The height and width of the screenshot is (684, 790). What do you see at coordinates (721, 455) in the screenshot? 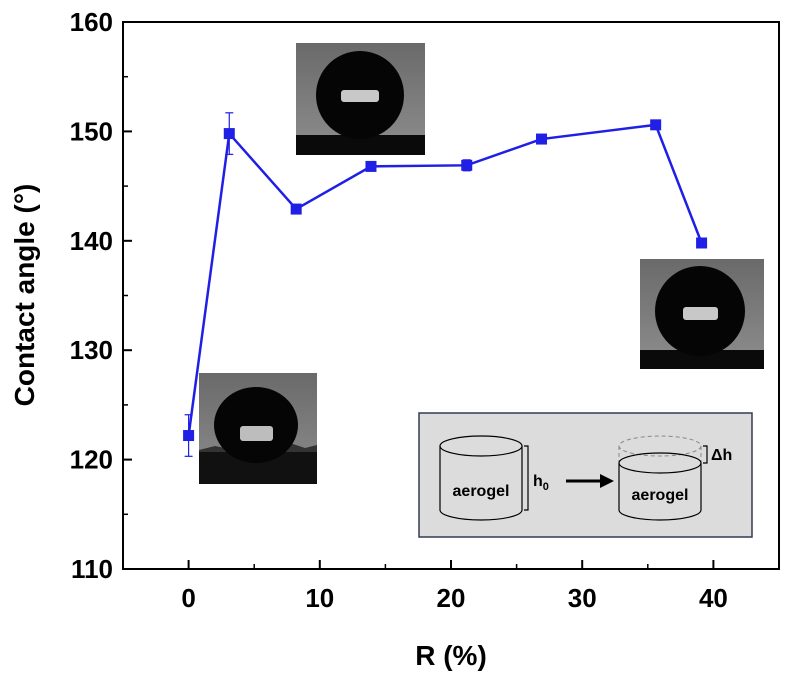
I see `inset-delta-h-label: Δh` at bounding box center [721, 455].